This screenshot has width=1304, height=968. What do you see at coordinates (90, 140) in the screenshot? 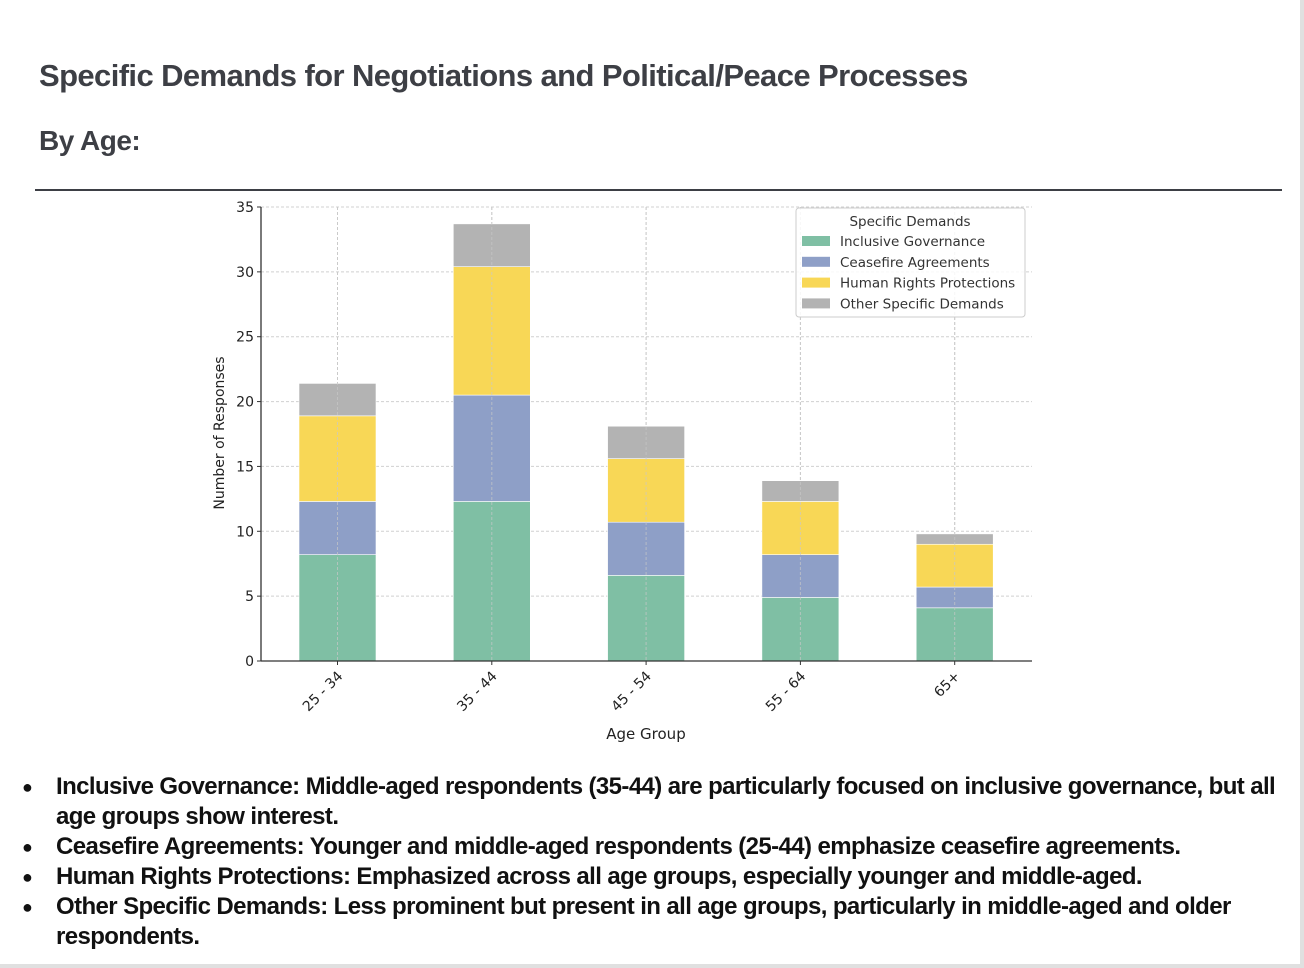
I see `section-subtitle: By Age:` at bounding box center [90, 140].